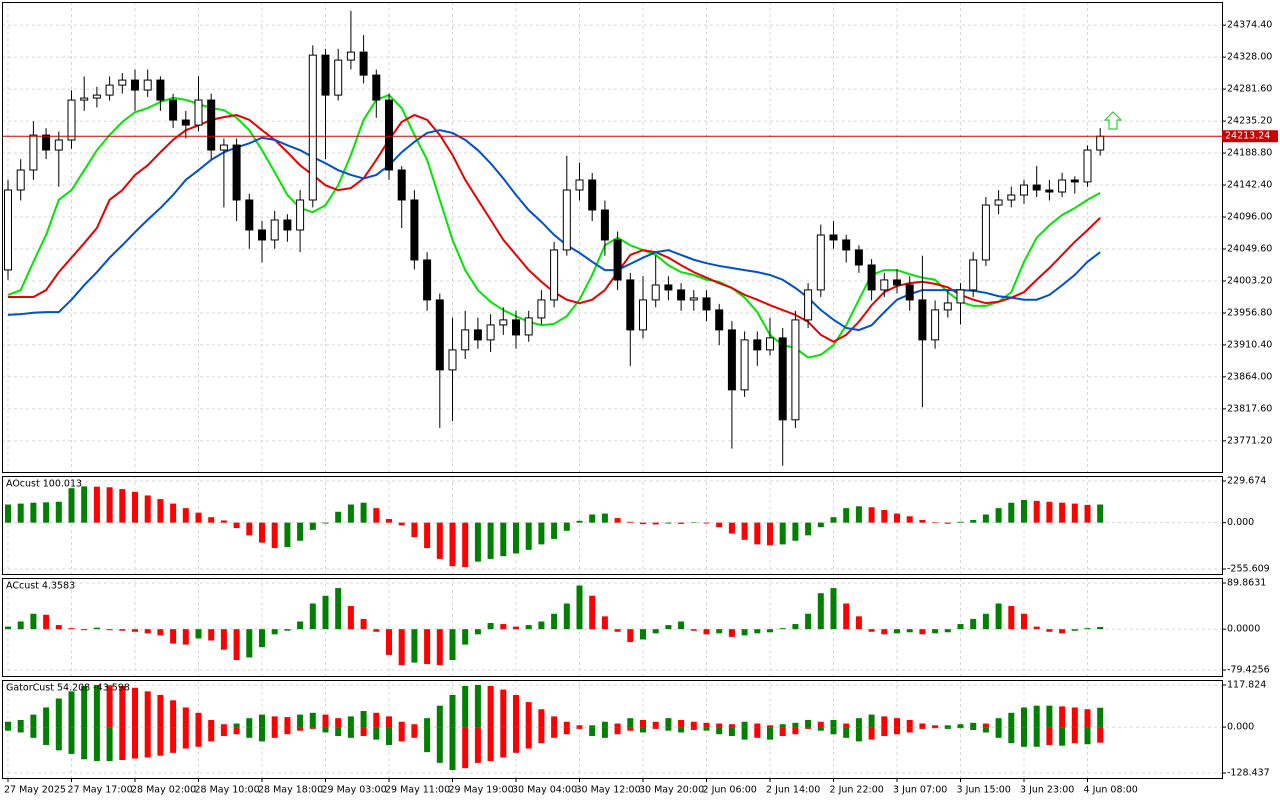  I want to click on y-tick-label: 89.8631, so click(1246, 583).